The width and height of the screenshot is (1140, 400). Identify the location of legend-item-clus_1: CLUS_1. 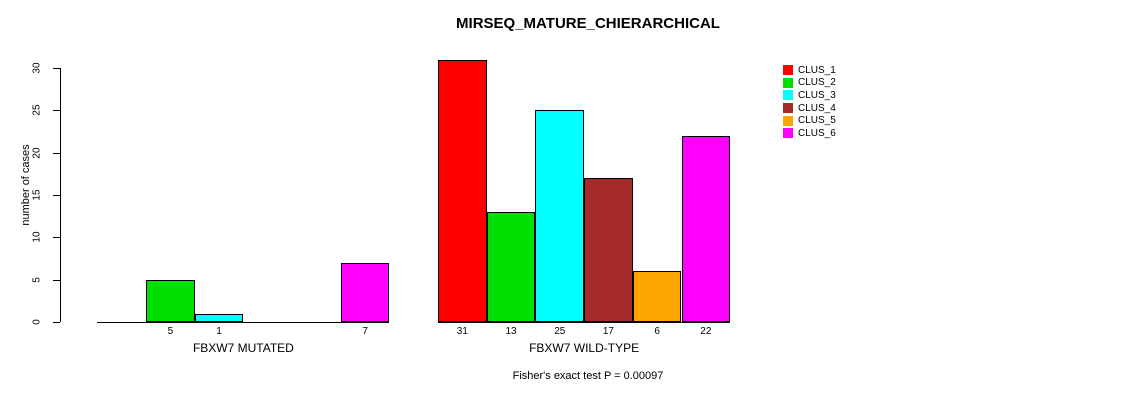
(809, 70).